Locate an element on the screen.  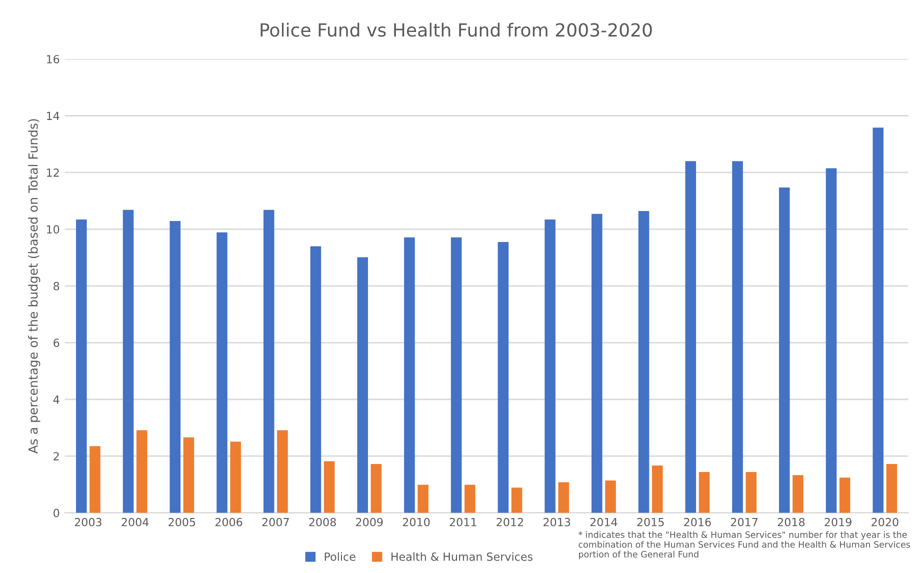
x-tick-label: 2008 is located at coordinates (322, 522).